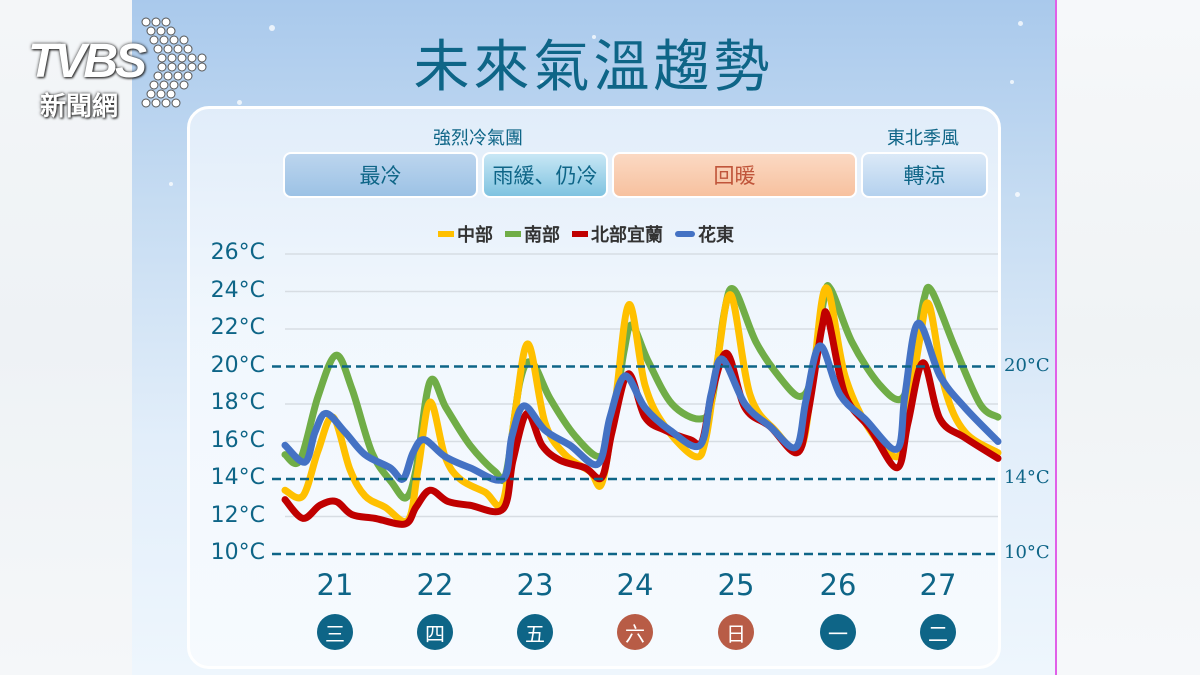  I want to click on phase-label-1: 最冷, so click(380, 175).